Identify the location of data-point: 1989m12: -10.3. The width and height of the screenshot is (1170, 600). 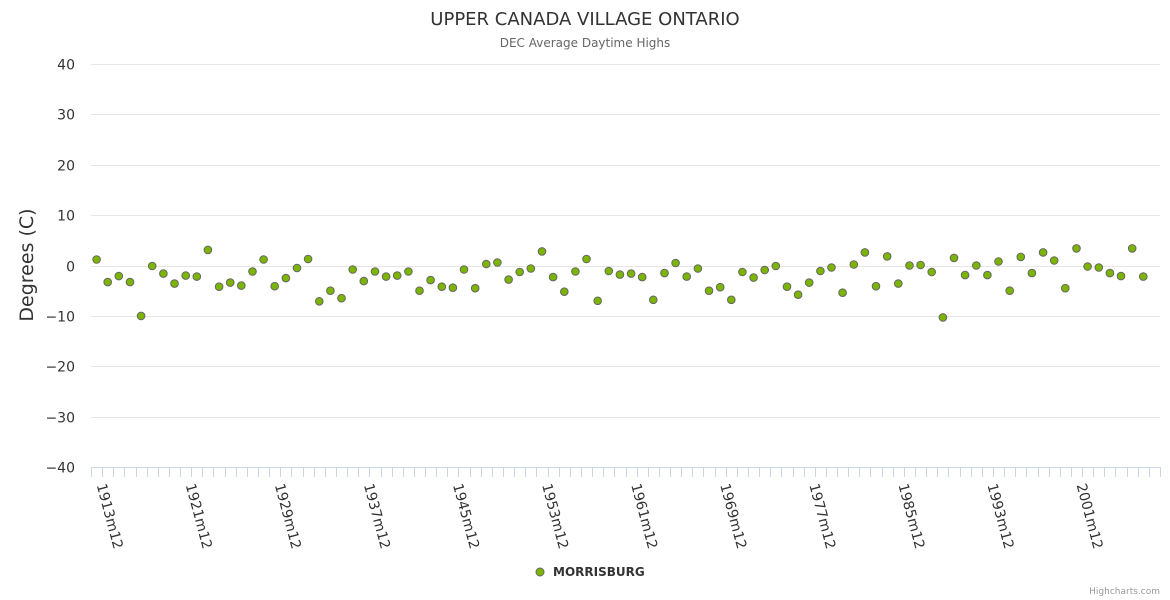
(943, 317).